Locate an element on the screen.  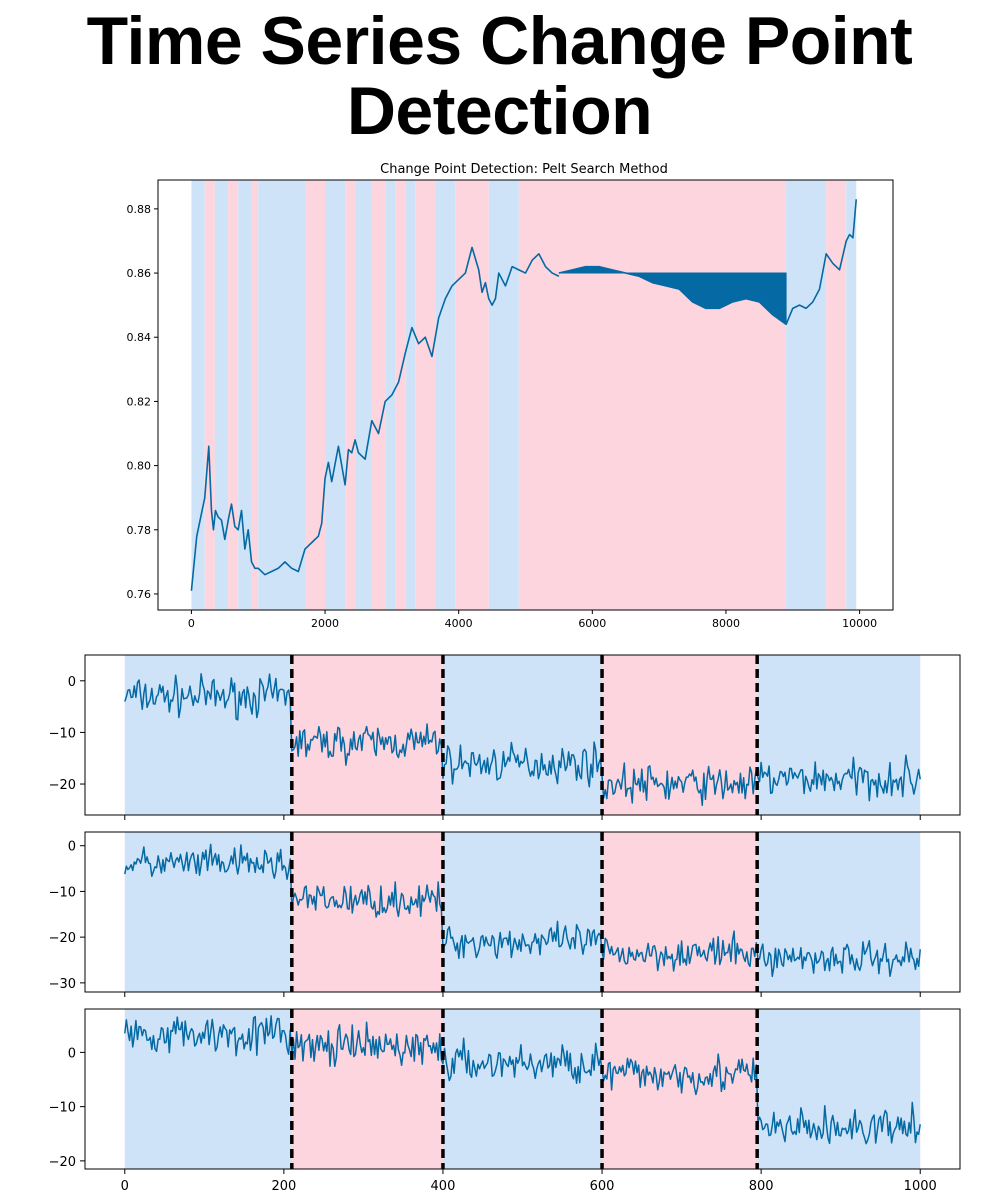
signal-panel-2: 0 −10 −20 −30 is located at coordinates (505, 914).